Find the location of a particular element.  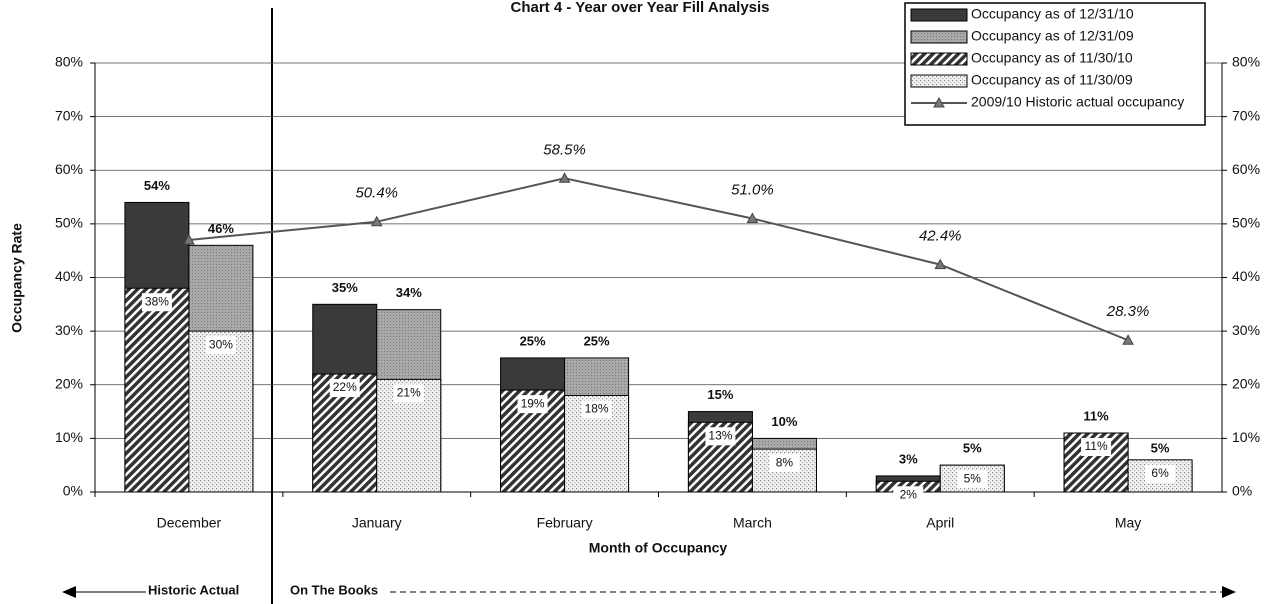

x-tick-label: April is located at coordinates (940, 523).